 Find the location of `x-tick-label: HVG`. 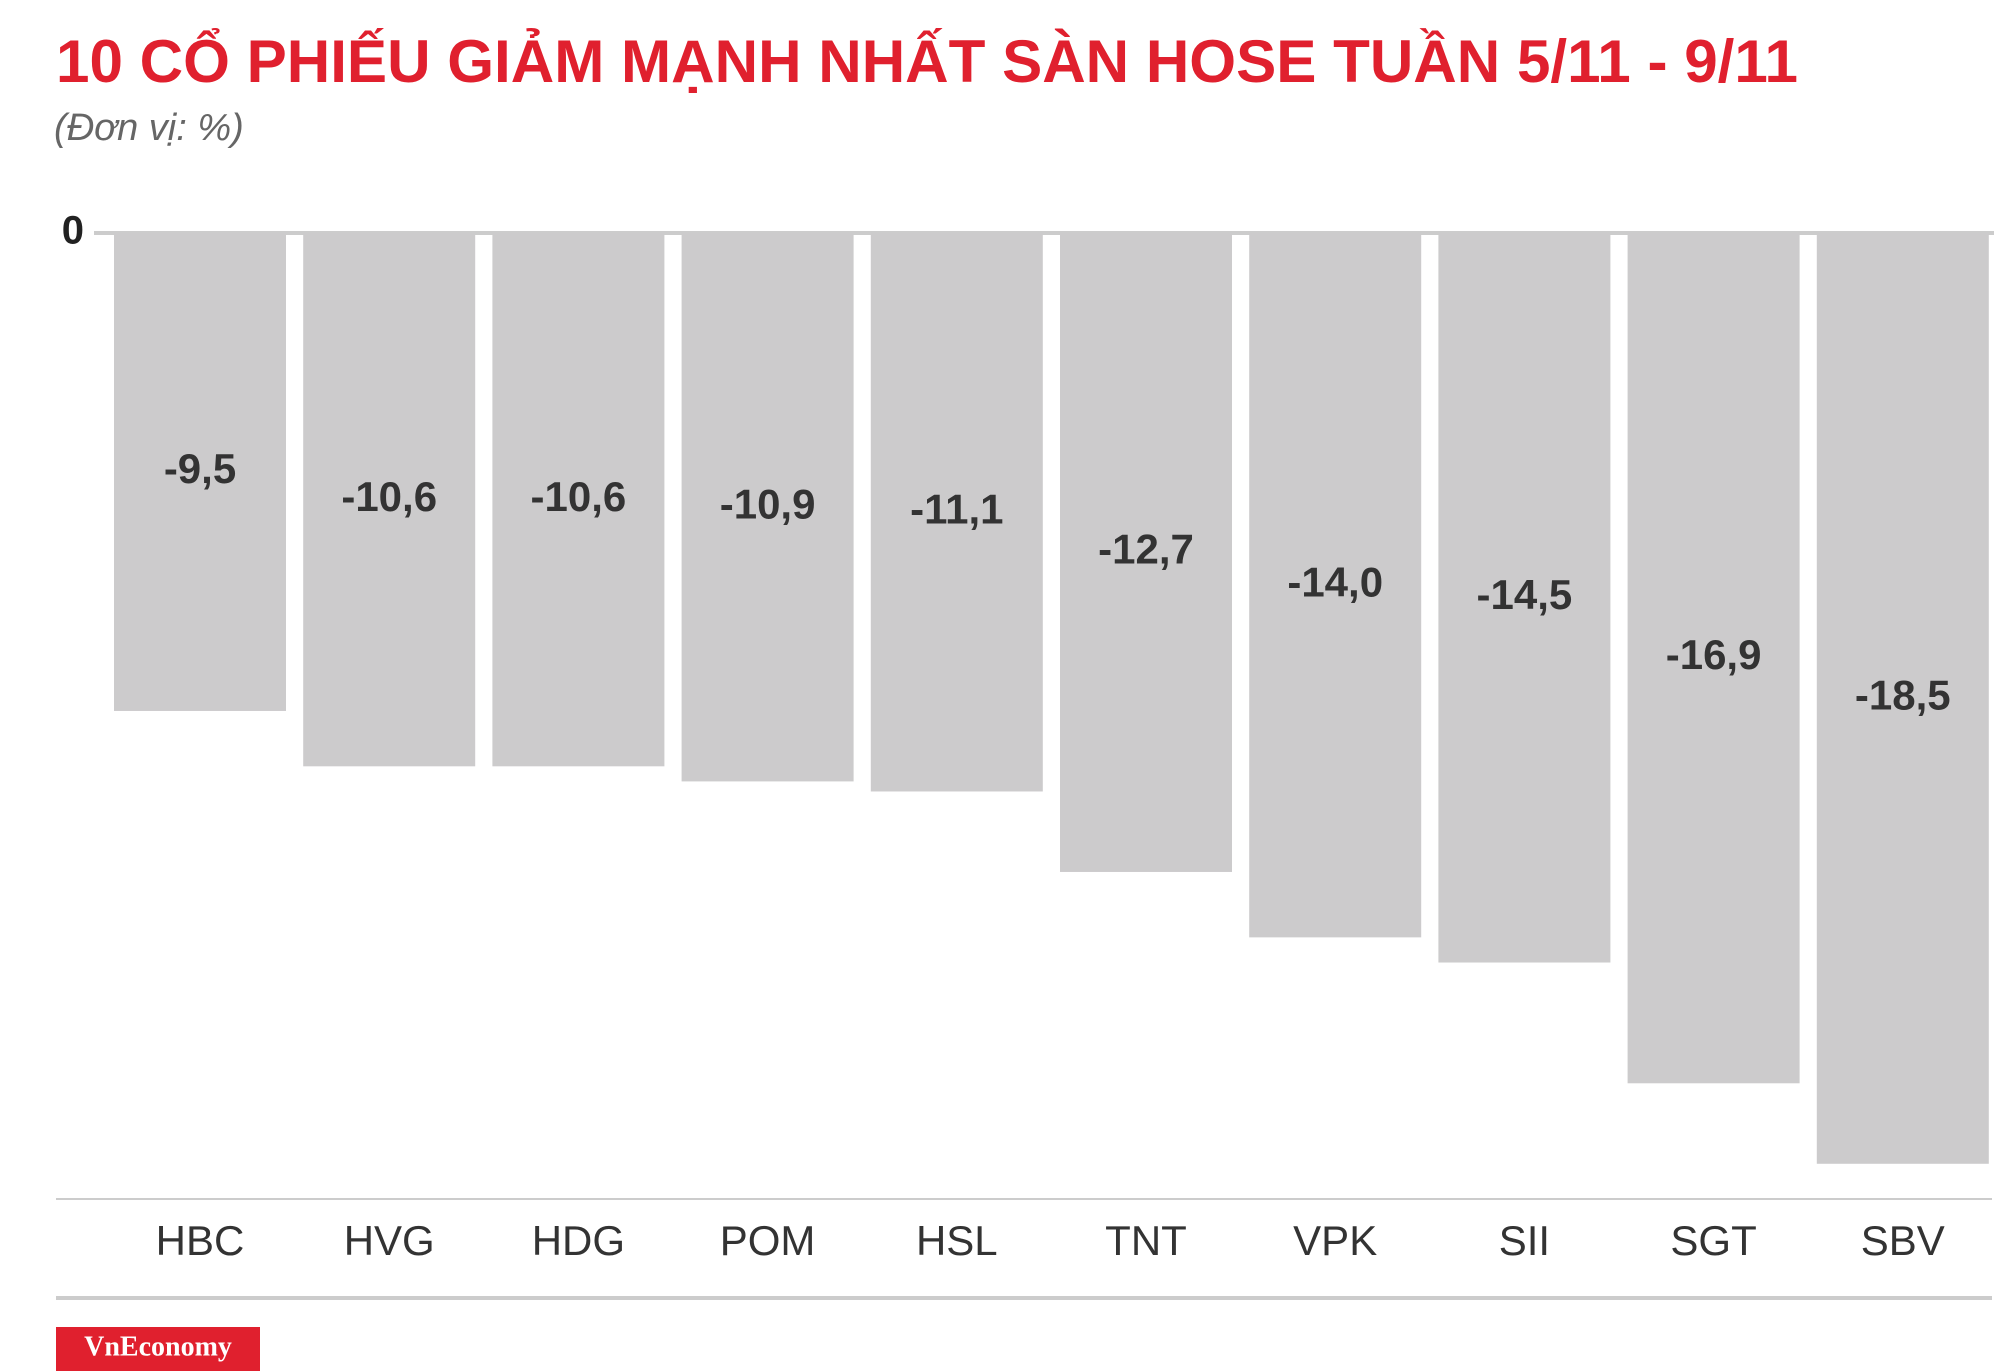

x-tick-label: HVG is located at coordinates (389, 1240).